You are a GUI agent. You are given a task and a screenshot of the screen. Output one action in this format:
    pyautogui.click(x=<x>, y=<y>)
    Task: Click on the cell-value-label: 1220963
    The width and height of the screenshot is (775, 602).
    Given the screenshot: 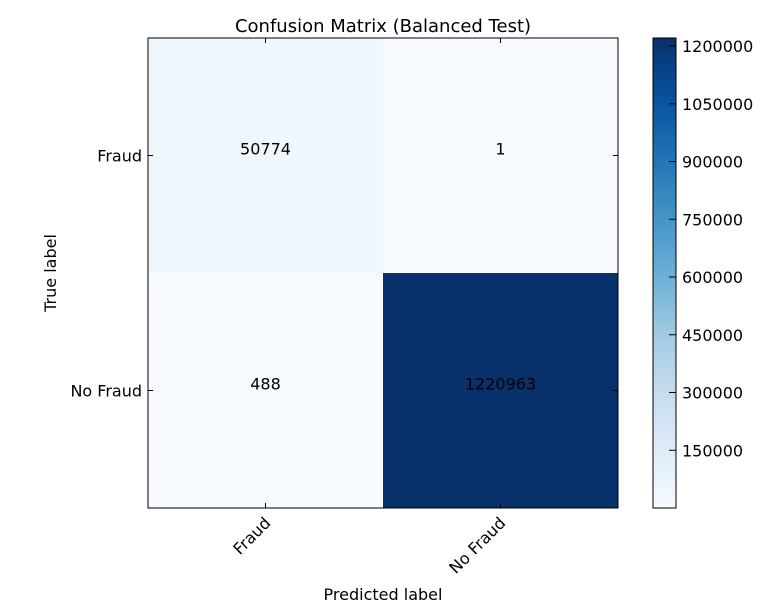 What is the action you would take?
    pyautogui.click(x=500, y=384)
    